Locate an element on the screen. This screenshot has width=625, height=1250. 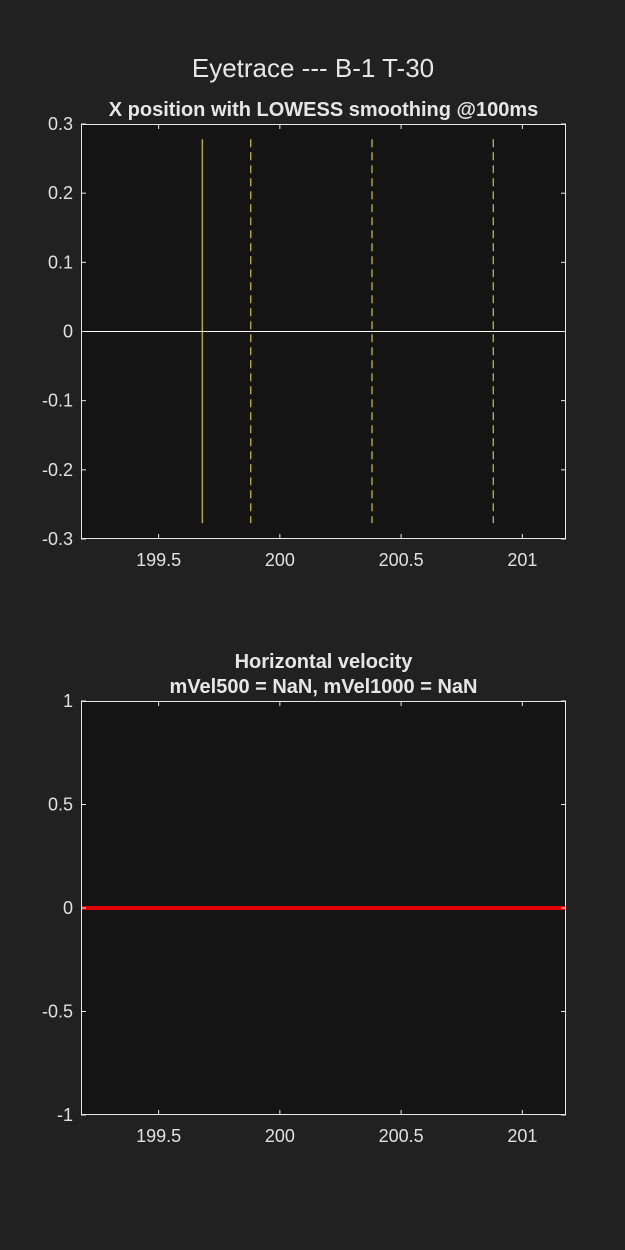
chart-title: mVel500 = NaN, mVel1000 = NaN is located at coordinates (324, 687).